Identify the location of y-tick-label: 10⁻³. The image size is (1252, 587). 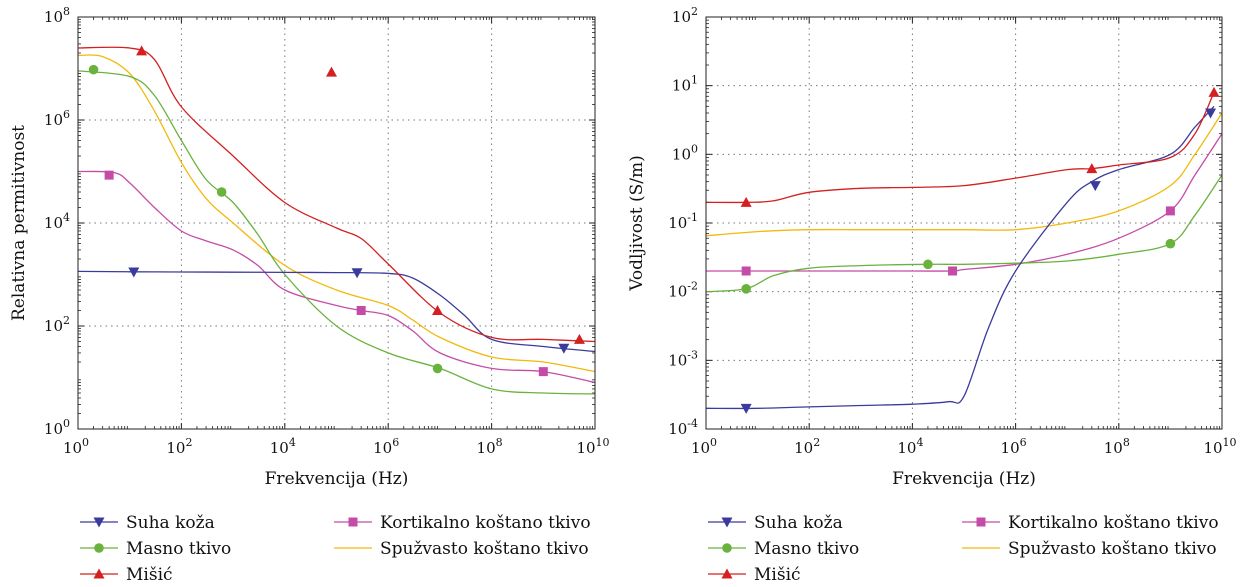
(683, 358).